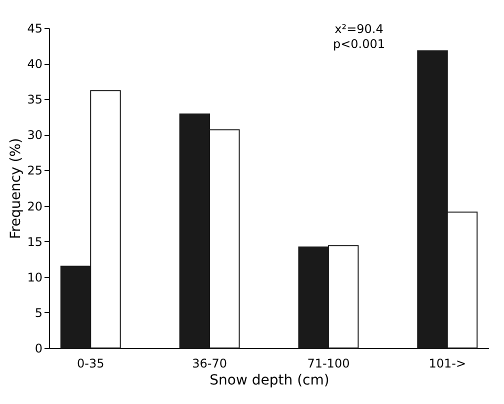 This screenshot has width=504, height=404. What do you see at coordinates (34, 135) in the screenshot?
I see `y-tick-label: 30` at bounding box center [34, 135].